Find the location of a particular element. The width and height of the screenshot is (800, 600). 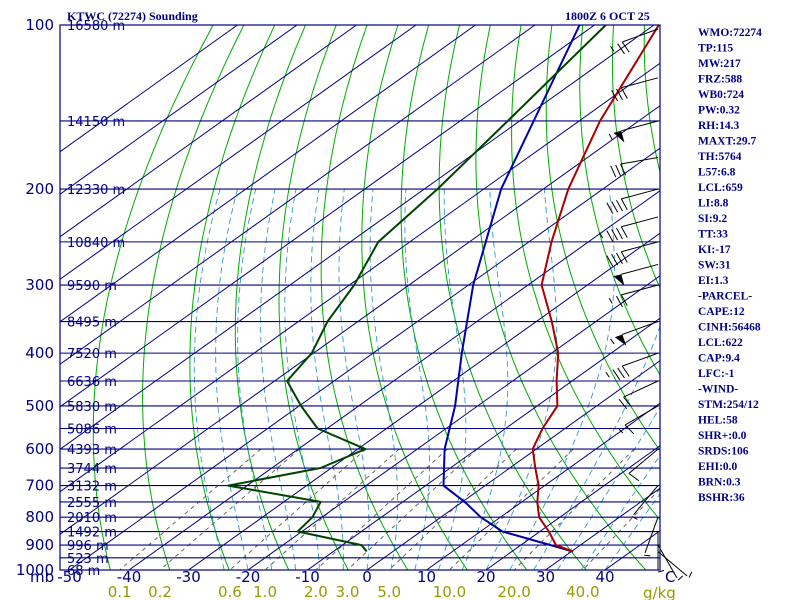

temperature-unit-label: C is located at coordinates (670, 577).